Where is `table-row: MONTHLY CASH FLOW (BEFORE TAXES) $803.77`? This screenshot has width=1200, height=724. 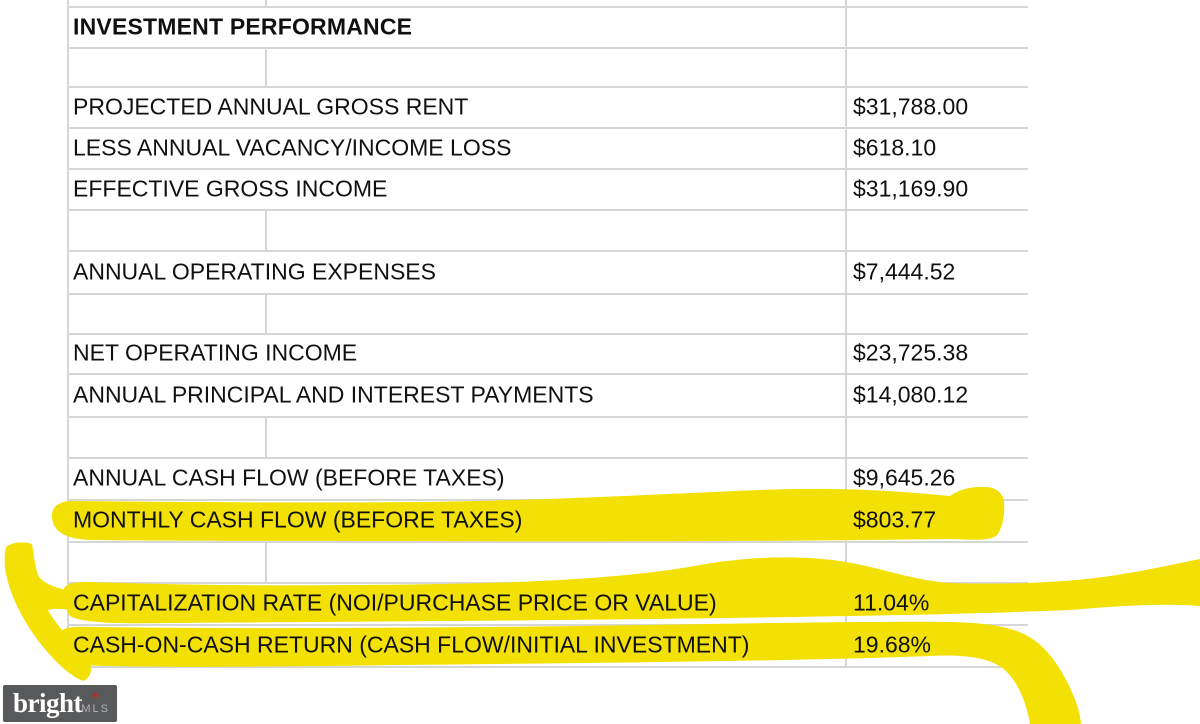 table-row: MONTHLY CASH FLOW (BEFORE TAXES) $803.77 is located at coordinates (547, 520).